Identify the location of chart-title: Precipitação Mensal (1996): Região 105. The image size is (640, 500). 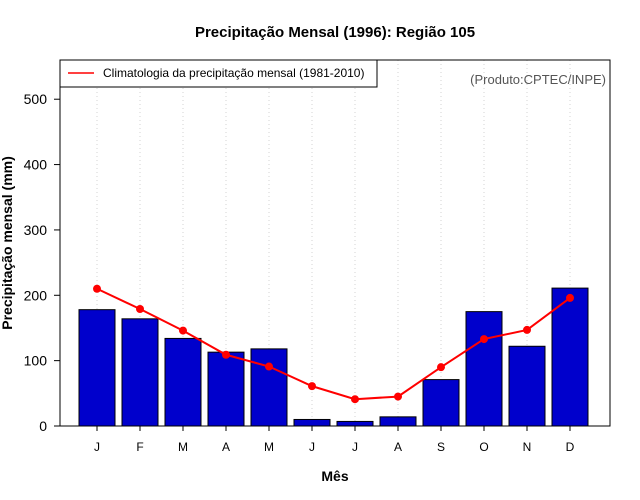
(335, 32).